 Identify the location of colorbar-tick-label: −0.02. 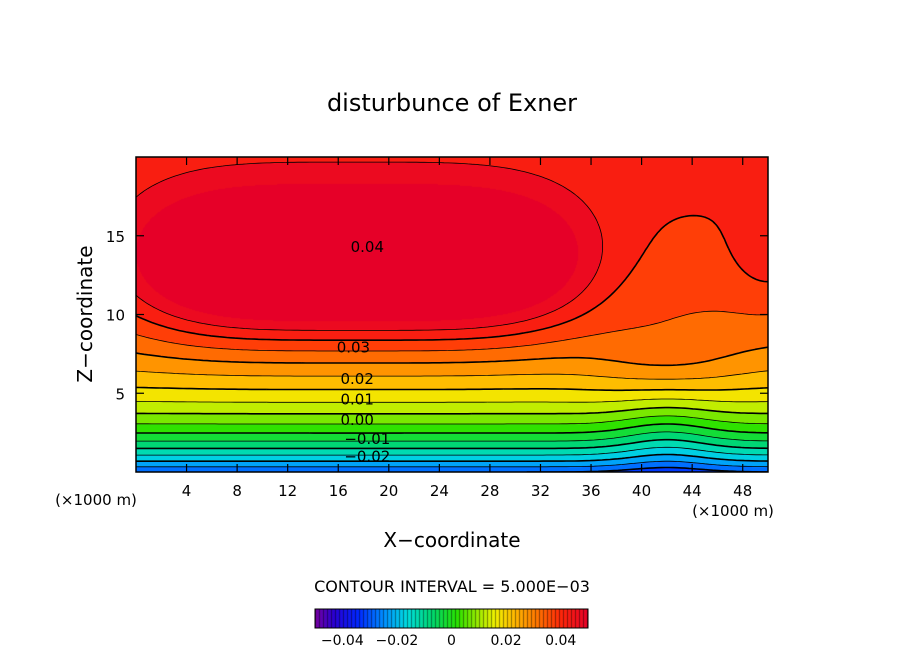
(396, 641).